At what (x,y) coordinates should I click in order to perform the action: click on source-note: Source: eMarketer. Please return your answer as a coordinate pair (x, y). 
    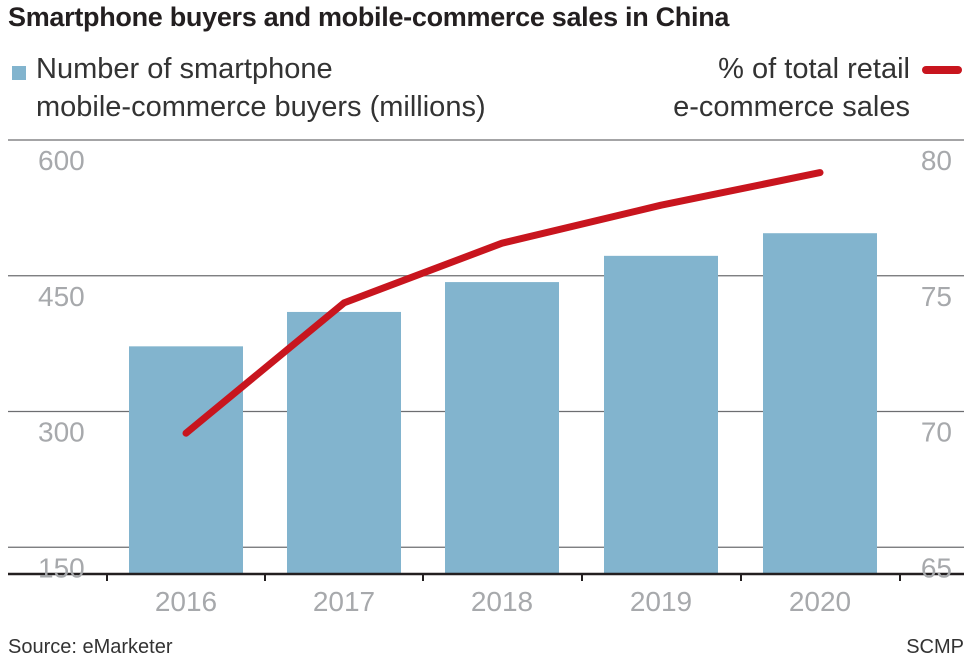
    Looking at the image, I should click on (90, 647).